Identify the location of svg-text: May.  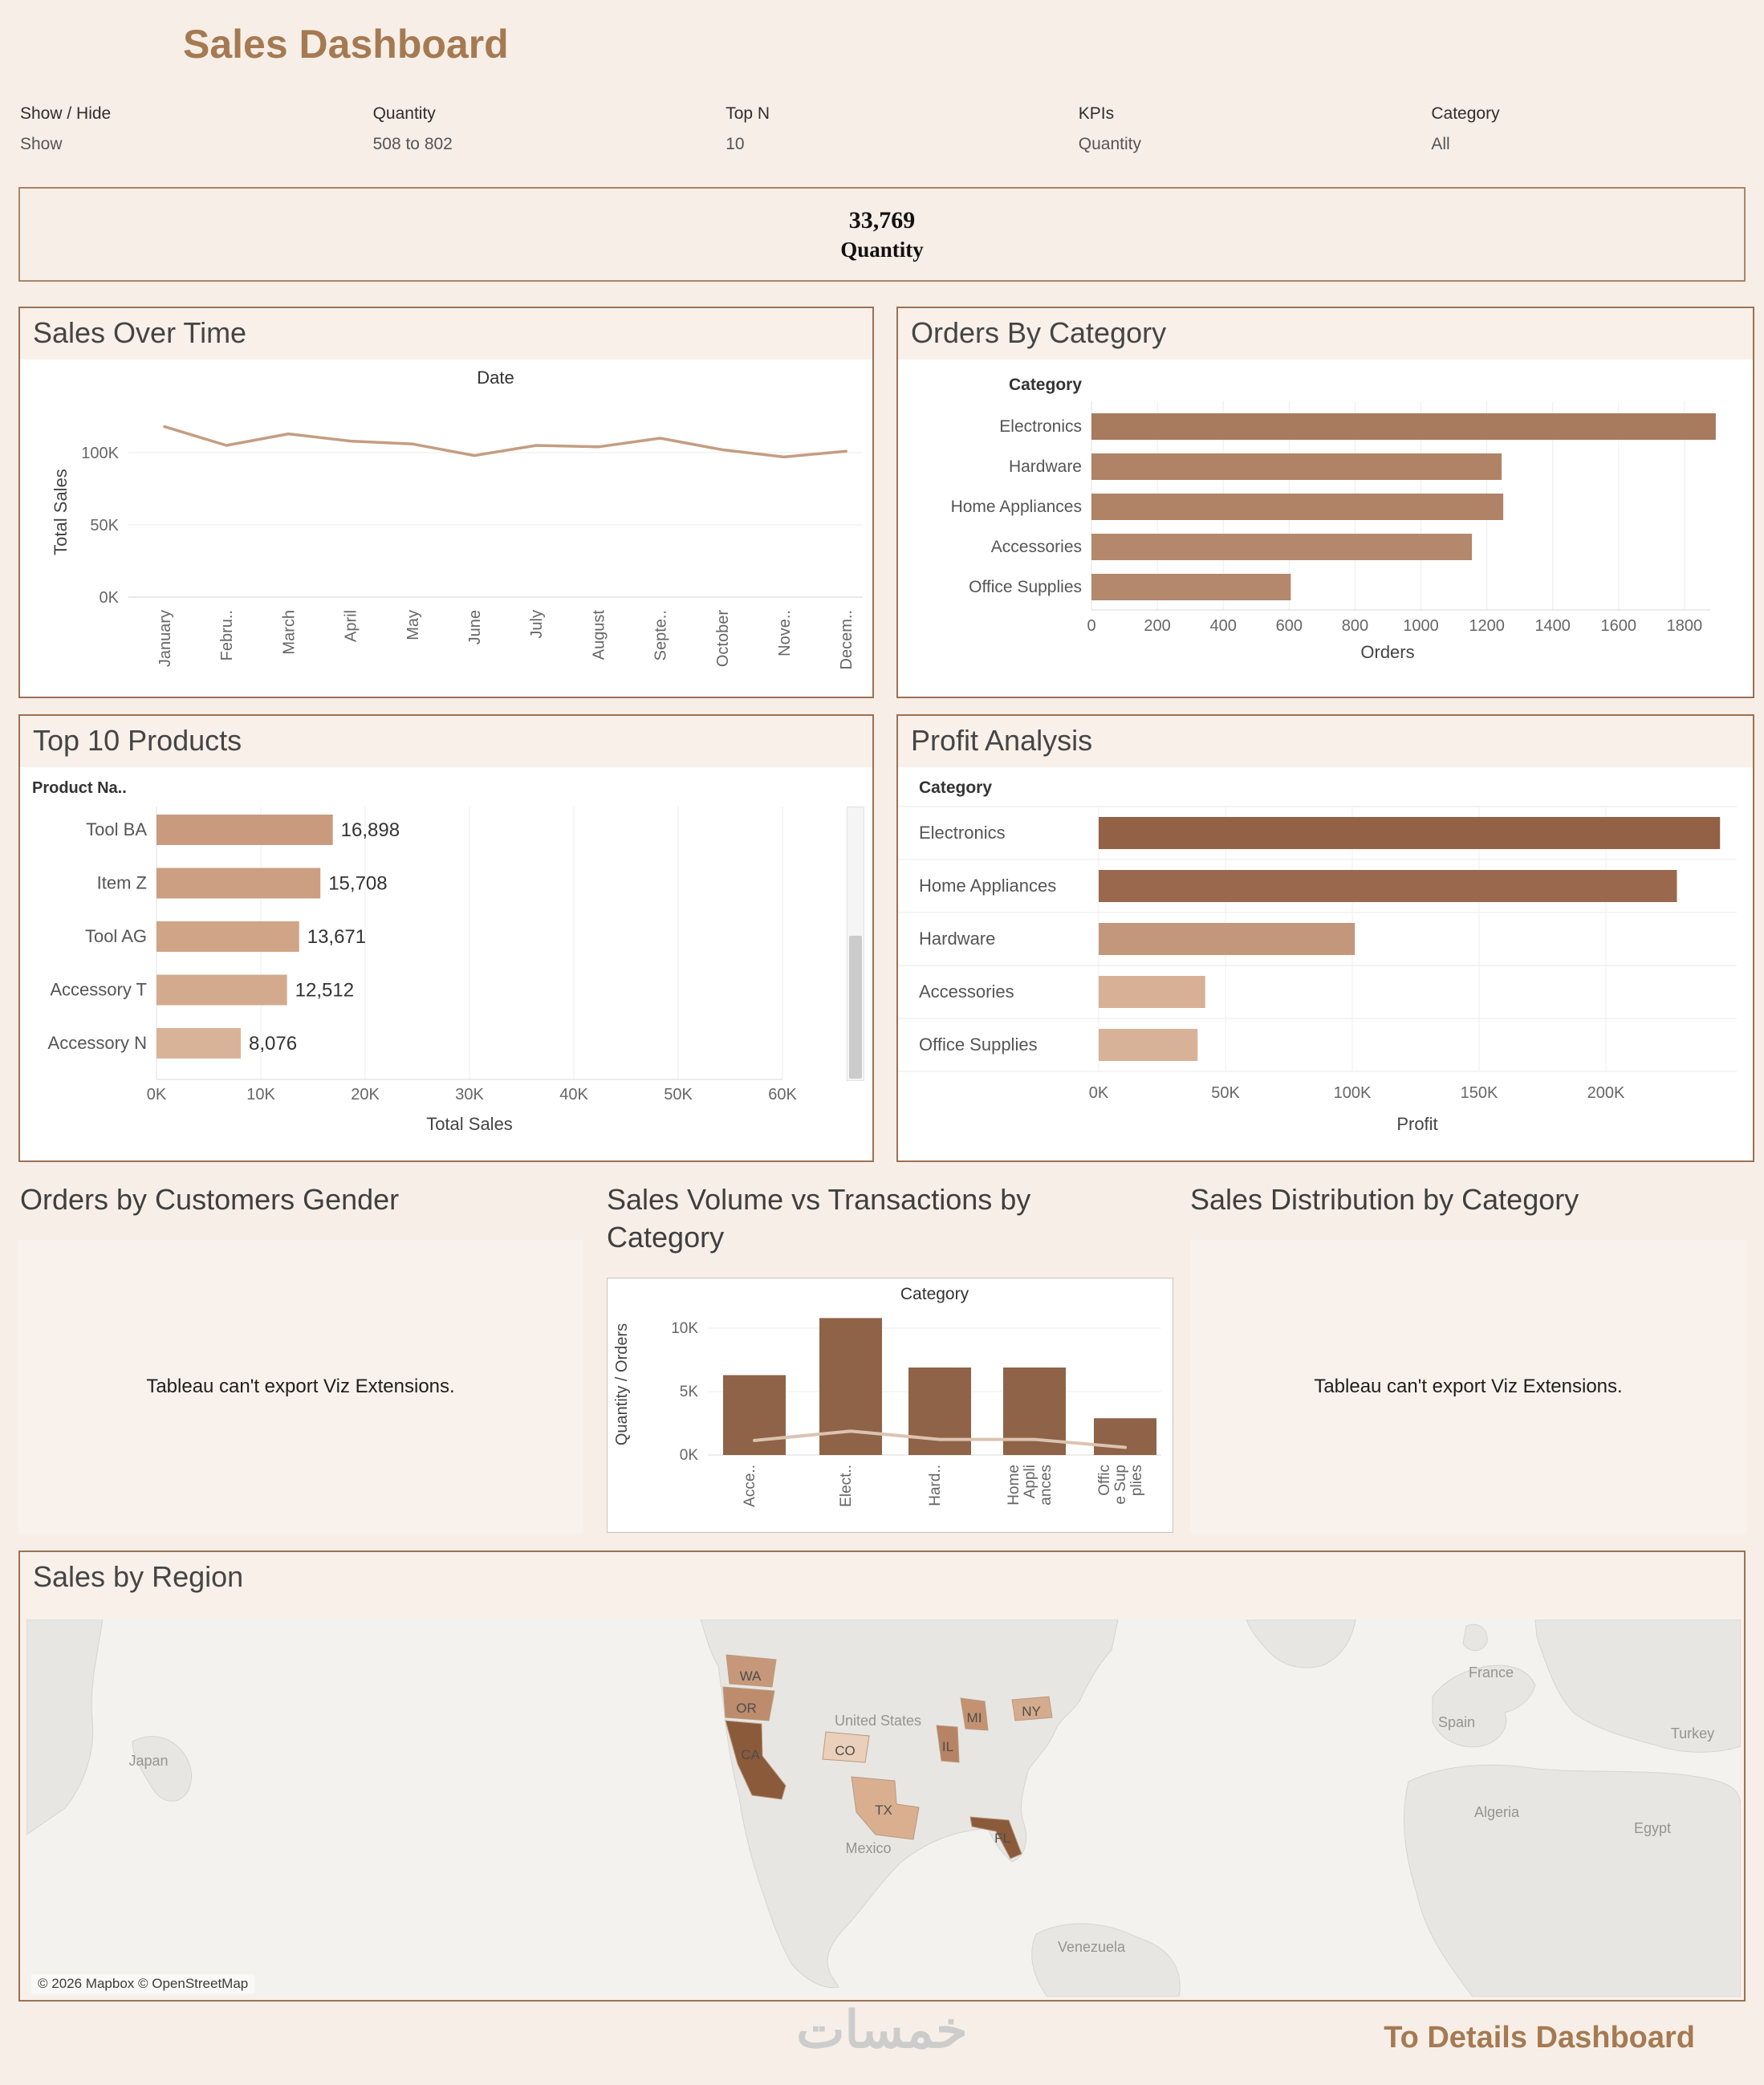
(413, 625).